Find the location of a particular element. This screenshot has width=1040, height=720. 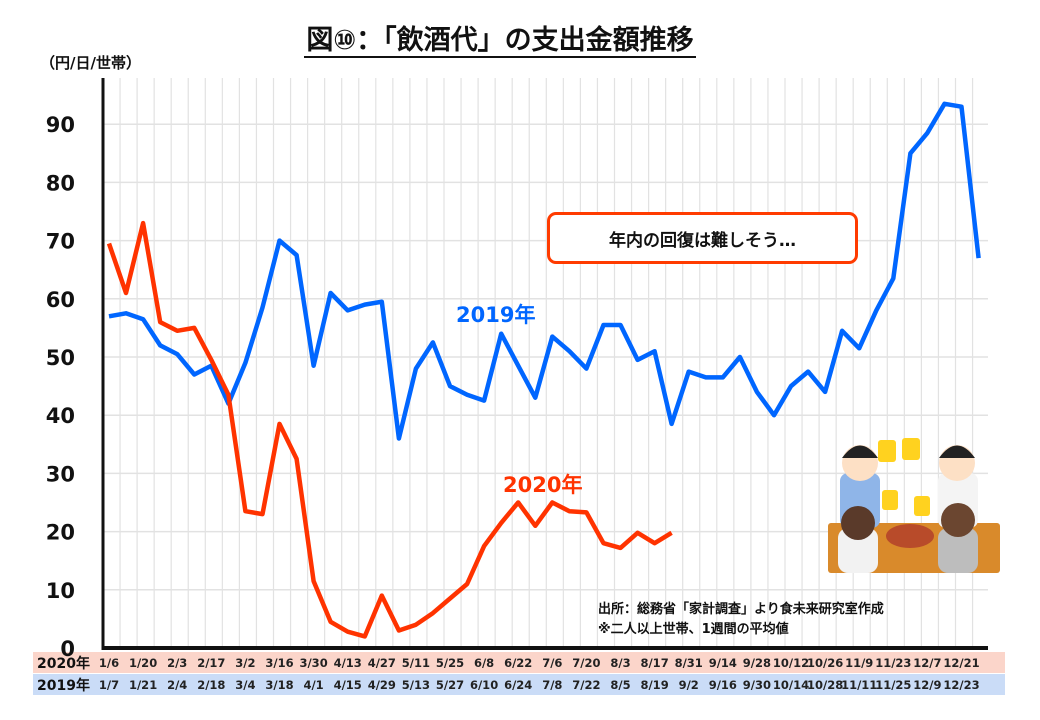

x-tick-label: 6/8 is located at coordinates (484, 663).